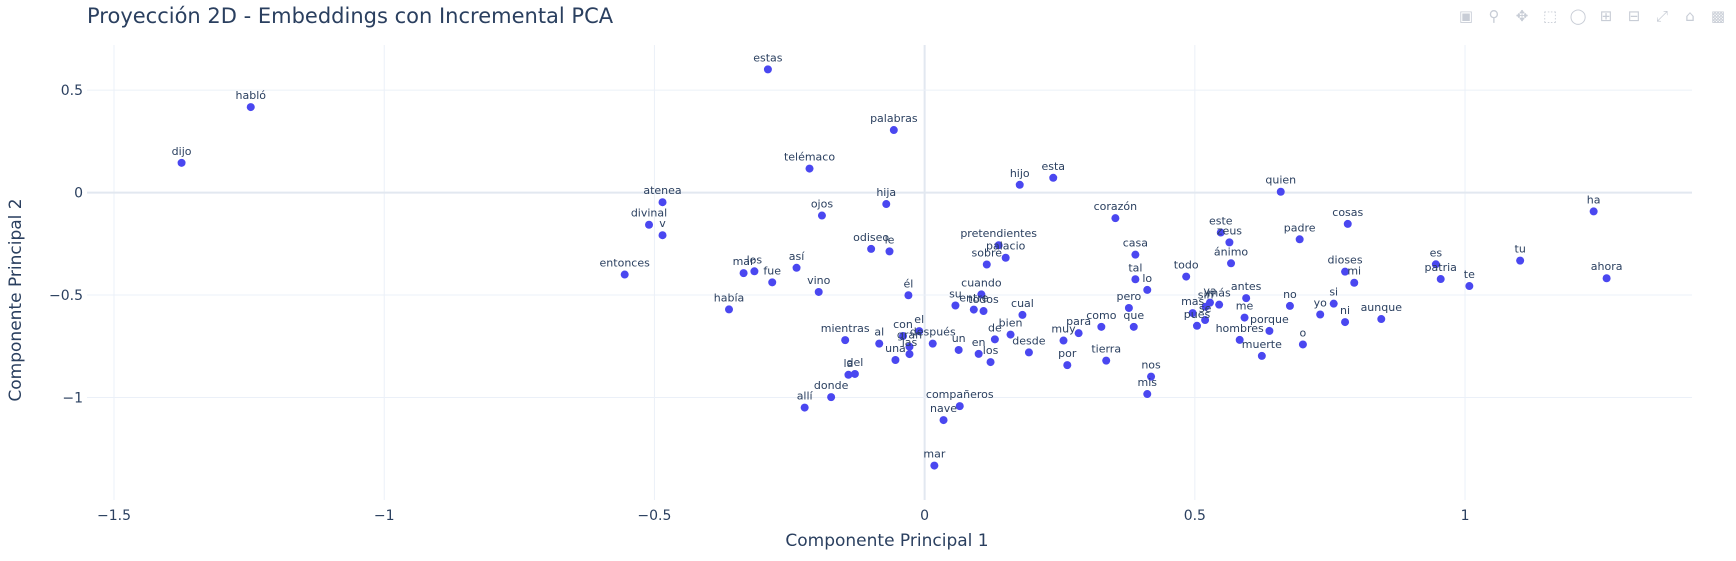 This screenshot has height=561, width=1736. What do you see at coordinates (1522, 16) in the screenshot?
I see `pan-icon: ✥` at bounding box center [1522, 16].